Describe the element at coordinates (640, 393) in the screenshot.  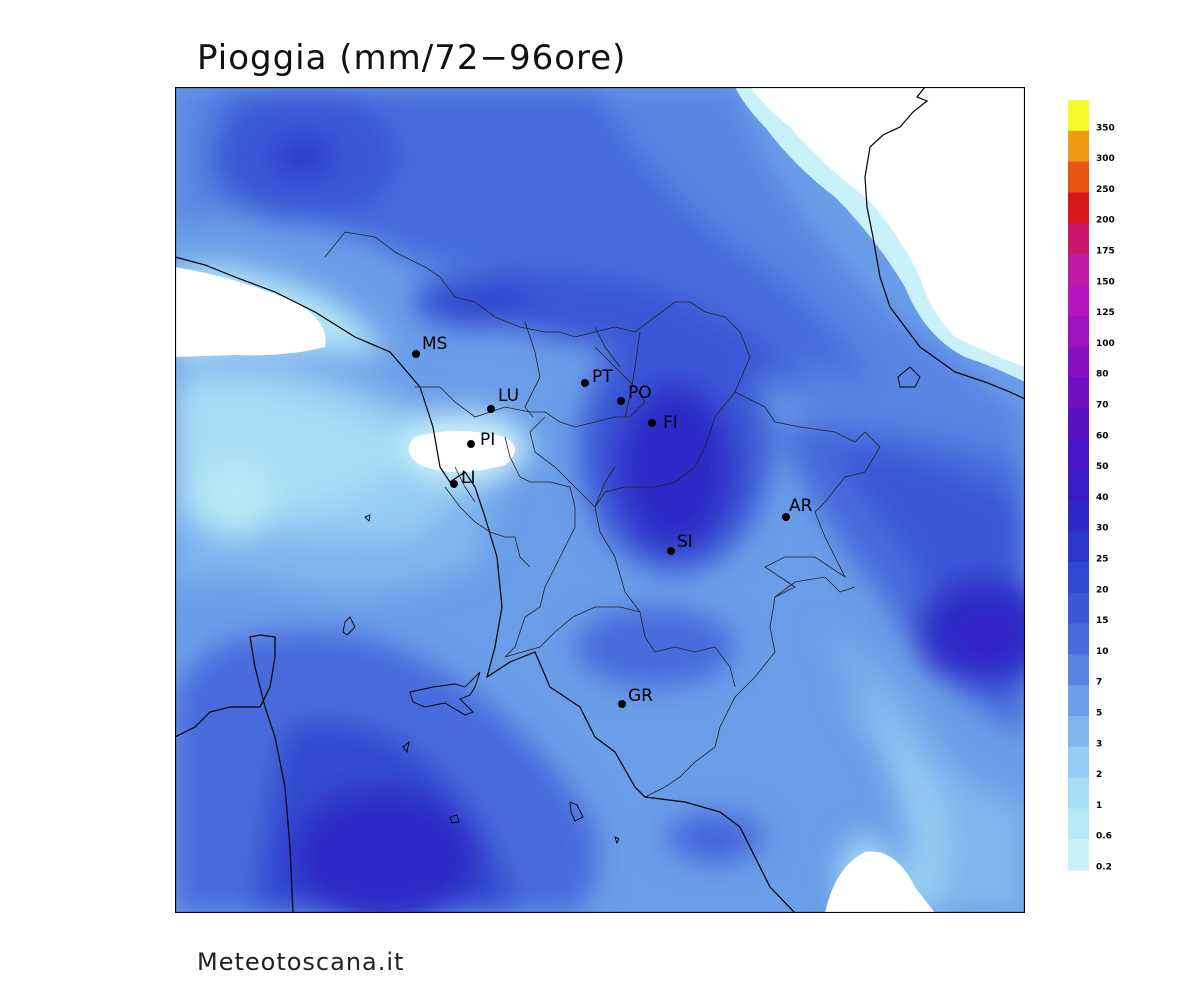
I see `city-label-po: PO` at that location.